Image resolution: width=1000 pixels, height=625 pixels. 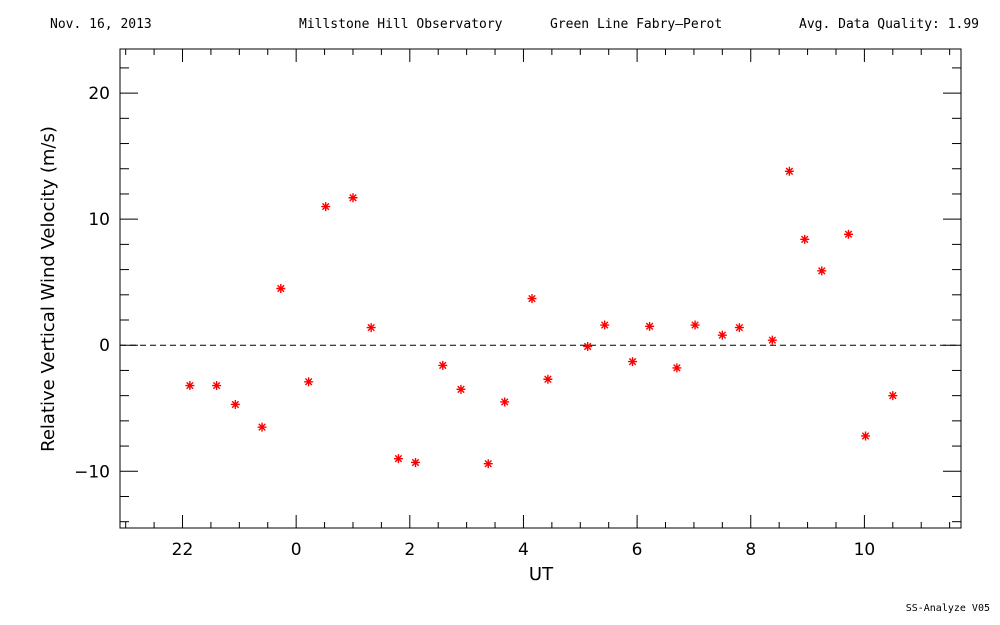 I want to click on x-tick-label: 8, so click(x=750, y=550).